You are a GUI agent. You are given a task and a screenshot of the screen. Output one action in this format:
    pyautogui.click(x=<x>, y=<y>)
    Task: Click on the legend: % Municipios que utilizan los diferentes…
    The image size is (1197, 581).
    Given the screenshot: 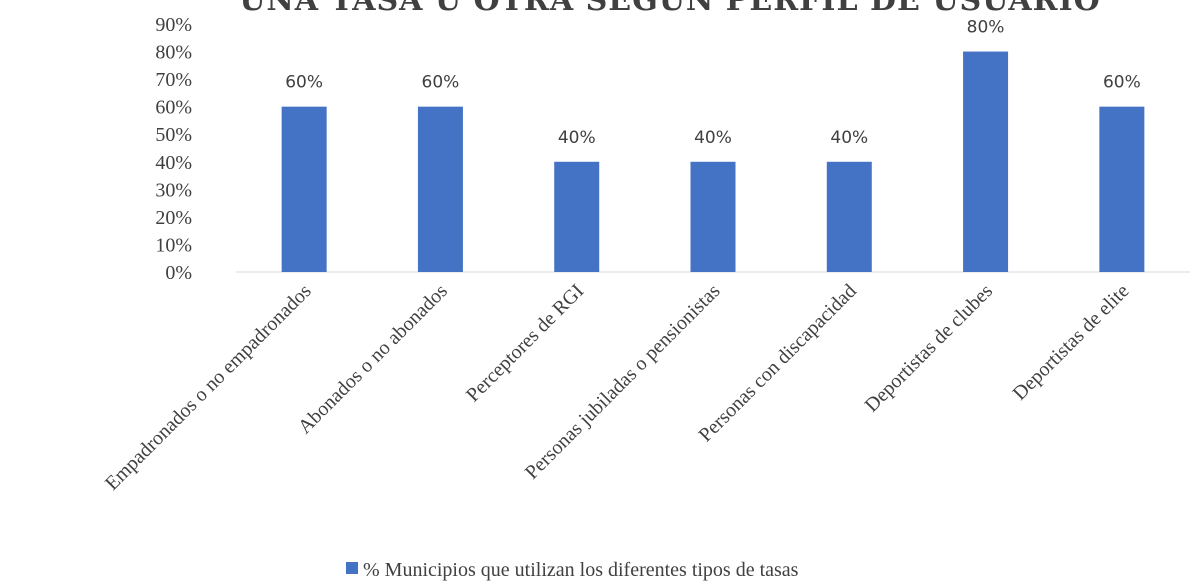 What is the action you would take?
    pyautogui.click(x=572, y=570)
    